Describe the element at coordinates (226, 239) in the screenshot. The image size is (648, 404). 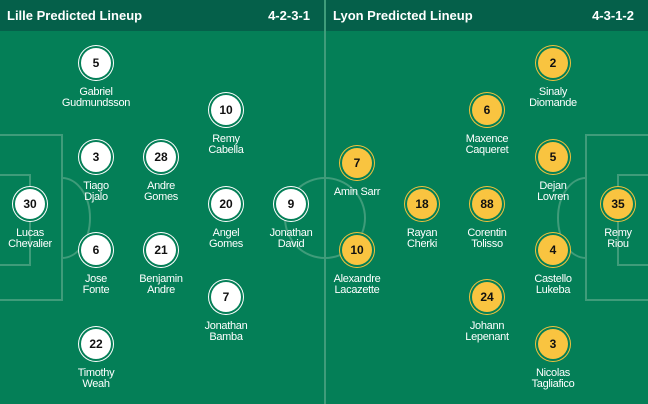
I see `player-name: Angel Gomes` at that location.